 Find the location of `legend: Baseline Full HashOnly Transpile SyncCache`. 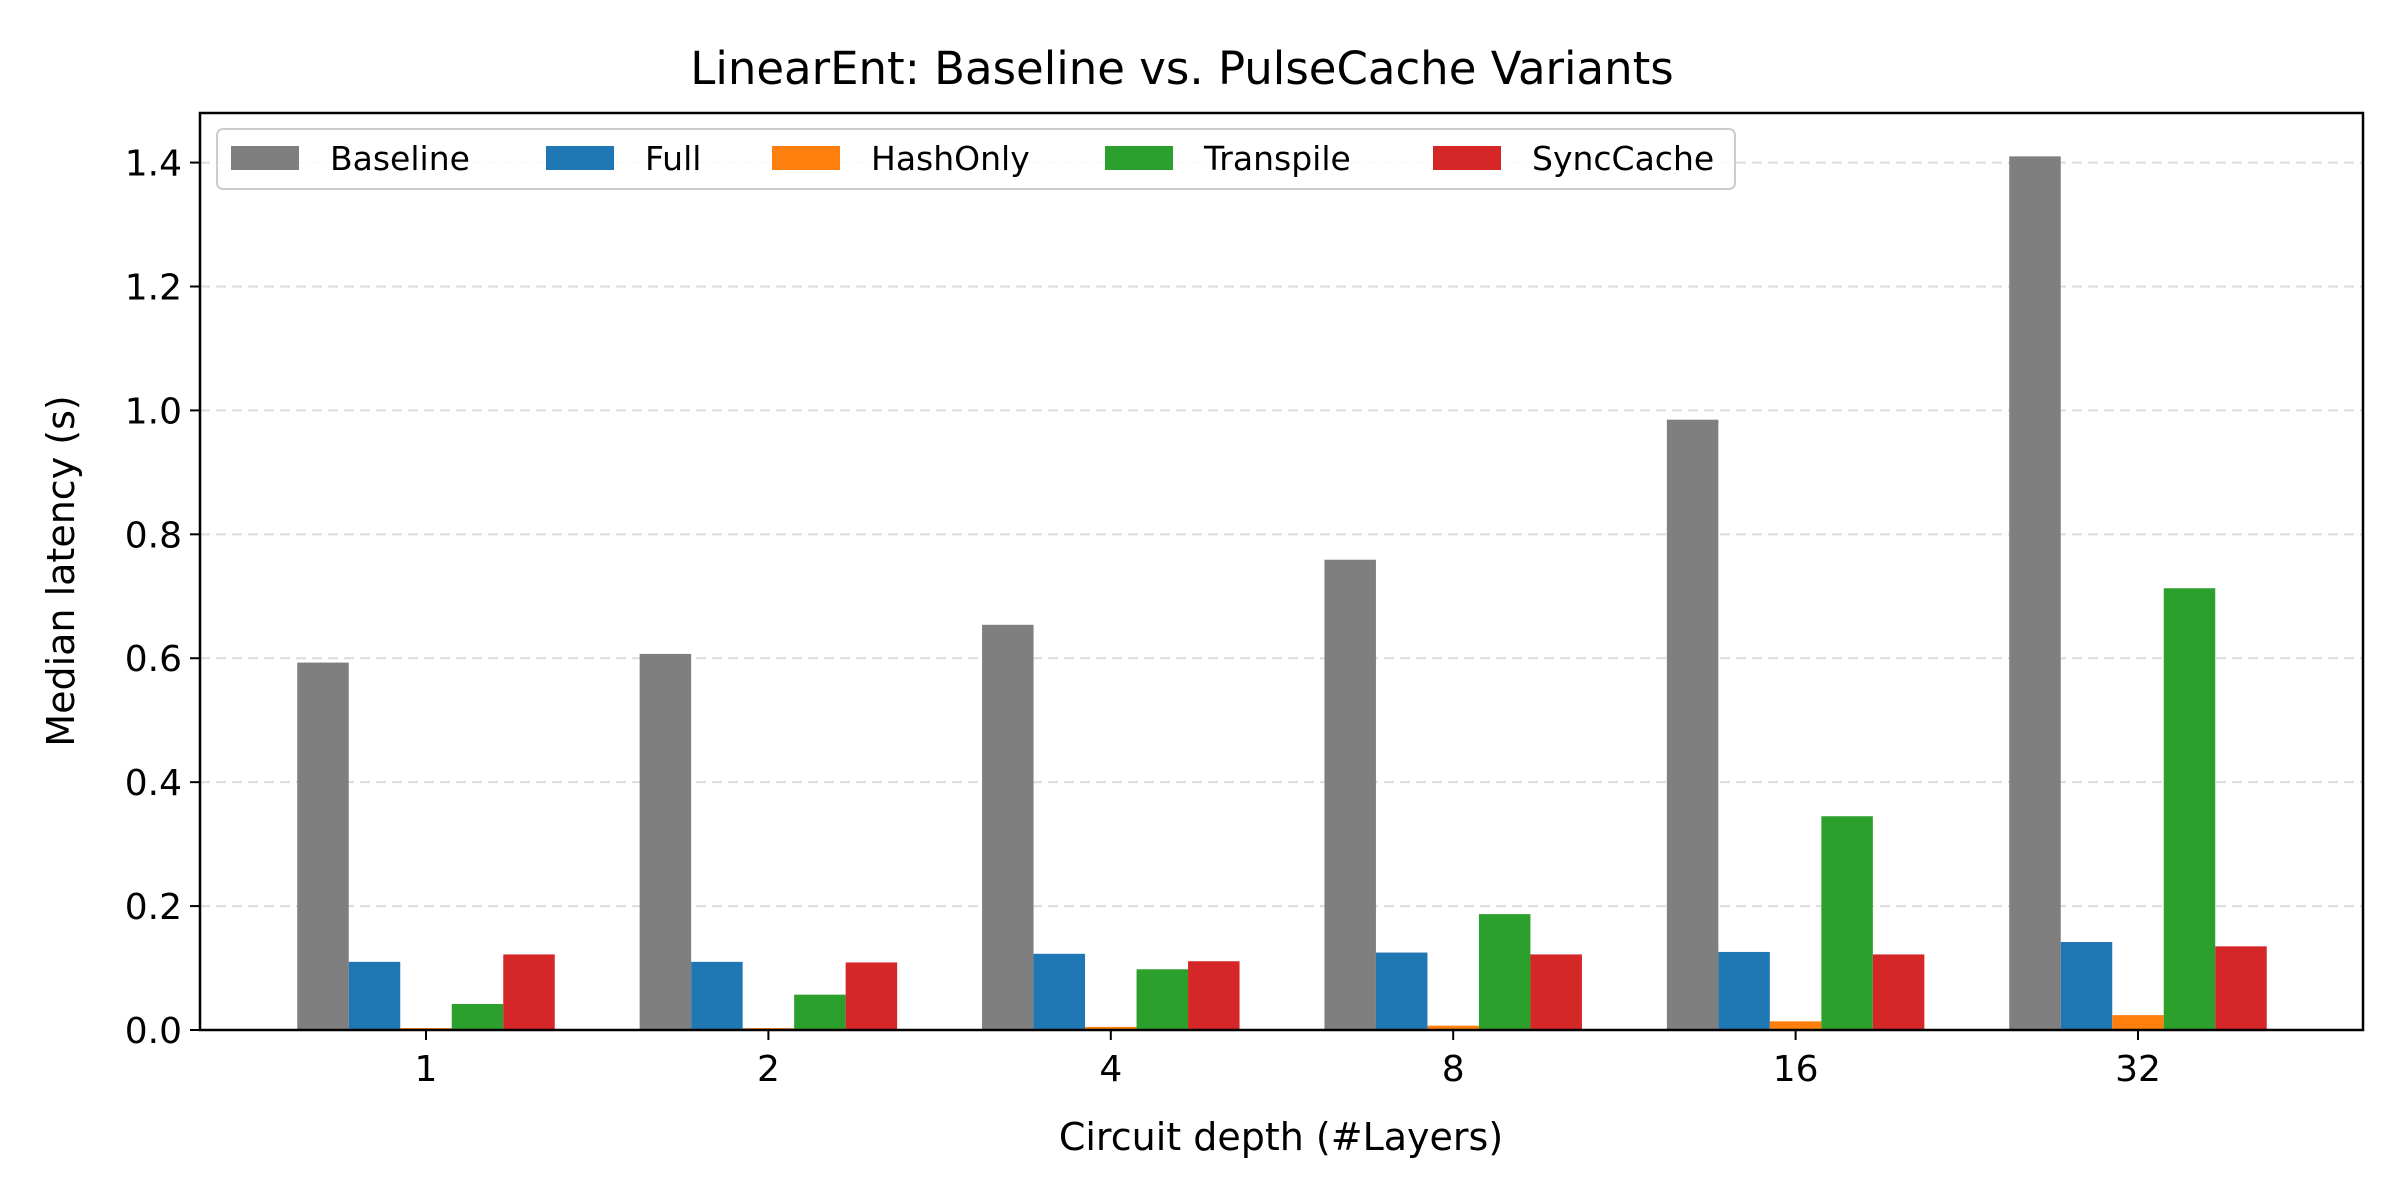

legend: Baseline Full HashOnly Transpile SyncCache is located at coordinates (976, 159).